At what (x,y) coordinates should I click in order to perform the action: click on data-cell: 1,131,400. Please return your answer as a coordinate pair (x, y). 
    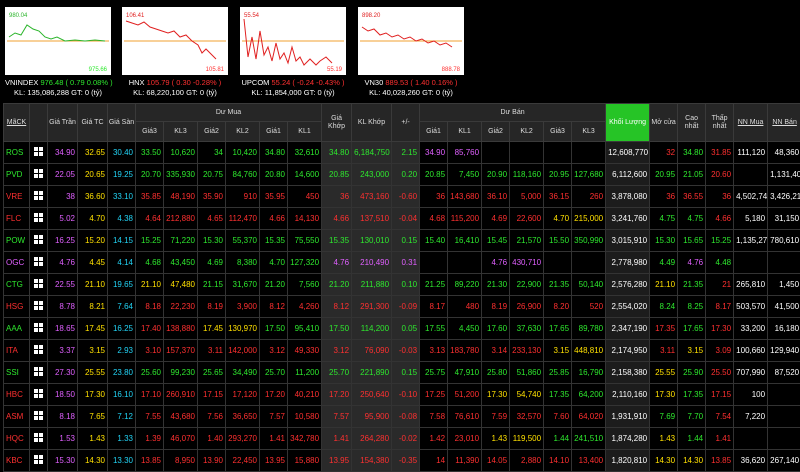
    Looking at the image, I should click on (784, 175).